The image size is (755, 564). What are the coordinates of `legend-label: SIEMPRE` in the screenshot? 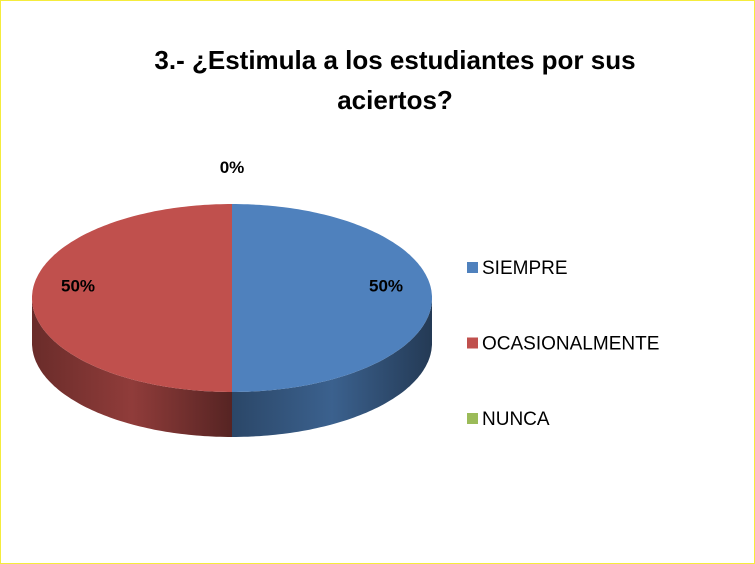 It's located at (525, 268).